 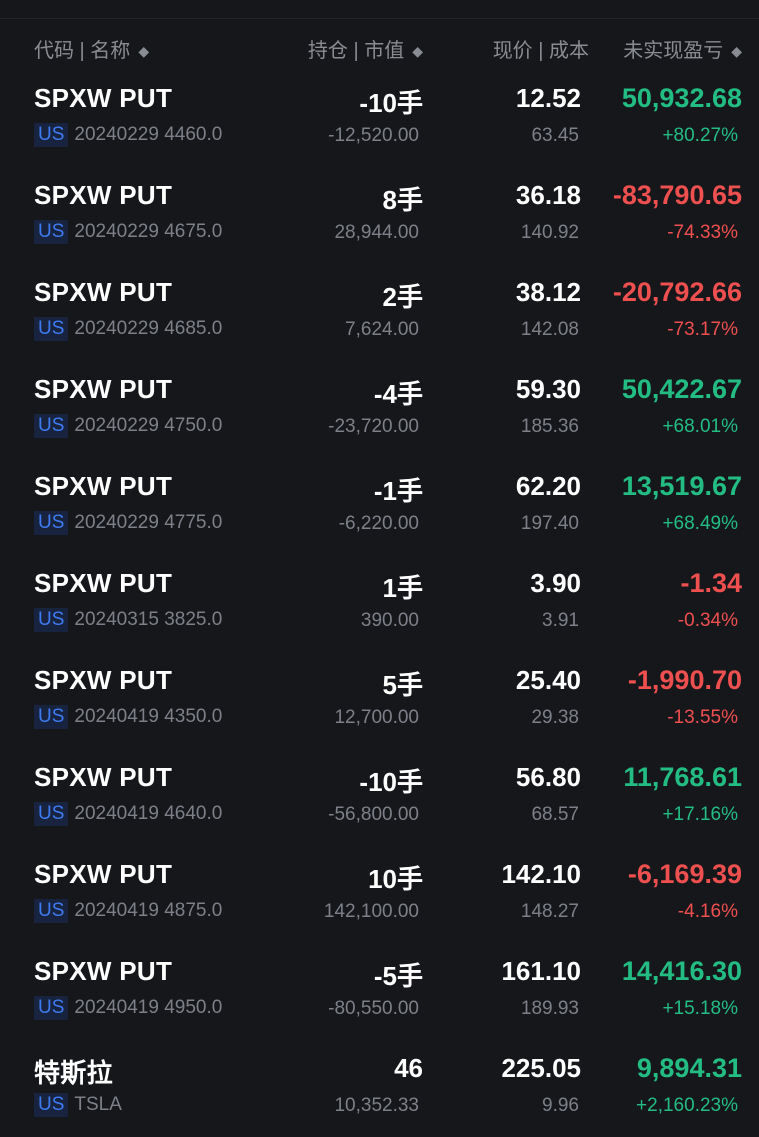 What do you see at coordinates (687, 1105) in the screenshot?
I see `unrealized-pl-percent: +2,160.23%` at bounding box center [687, 1105].